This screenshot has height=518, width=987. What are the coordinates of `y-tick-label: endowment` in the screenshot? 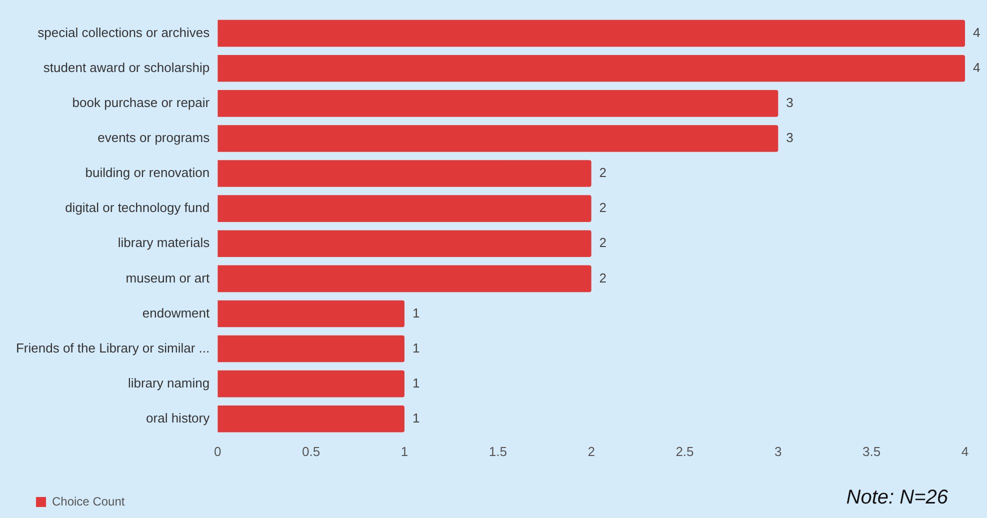 It's located at (176, 312).